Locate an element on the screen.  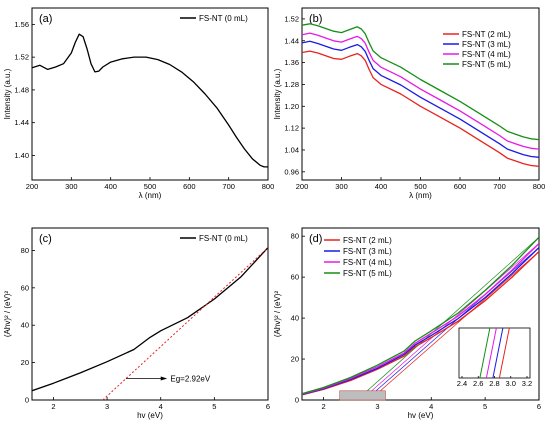
y-tick-label: 1.40 is located at coordinates (21, 155).